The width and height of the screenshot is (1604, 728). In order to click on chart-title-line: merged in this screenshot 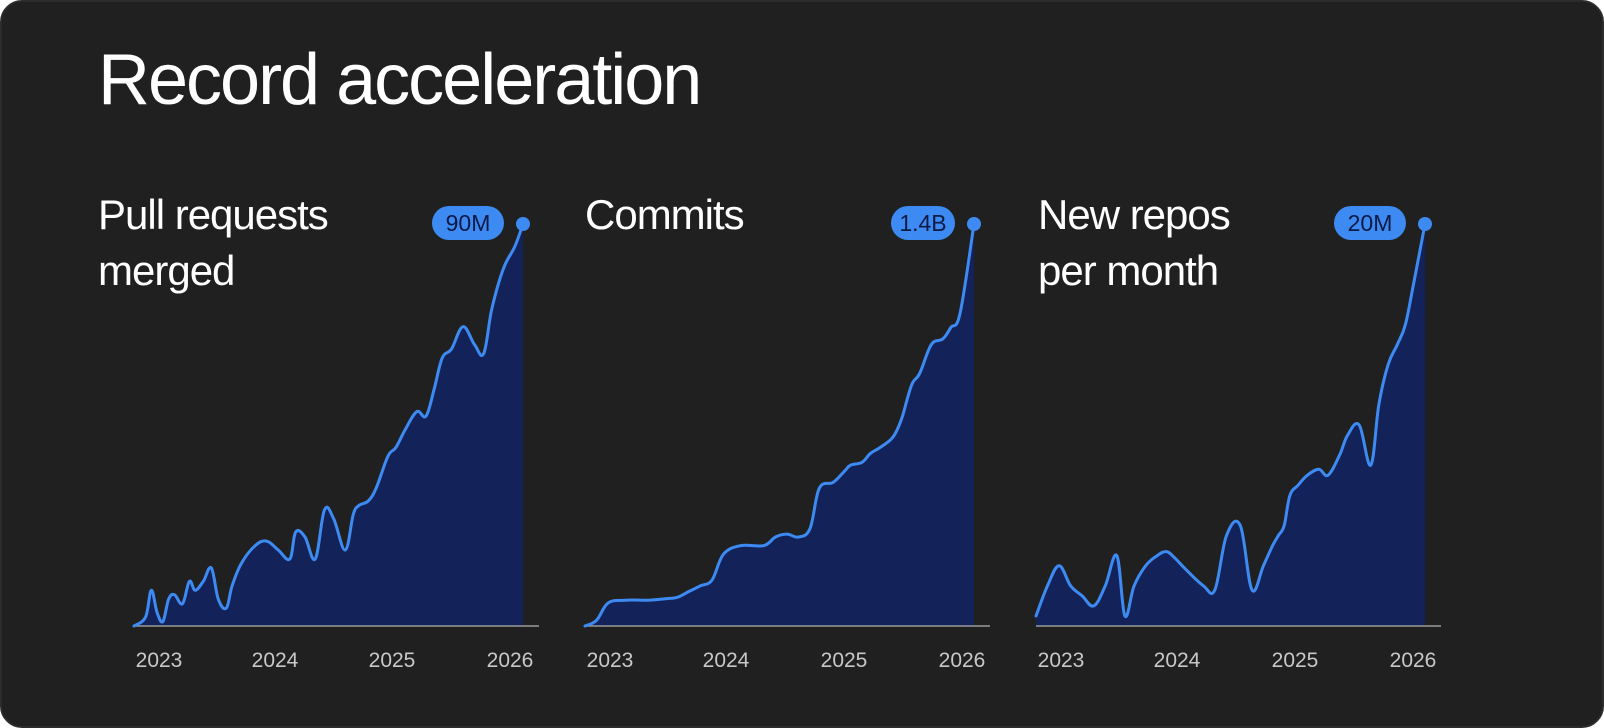, I will do `click(166, 270)`.